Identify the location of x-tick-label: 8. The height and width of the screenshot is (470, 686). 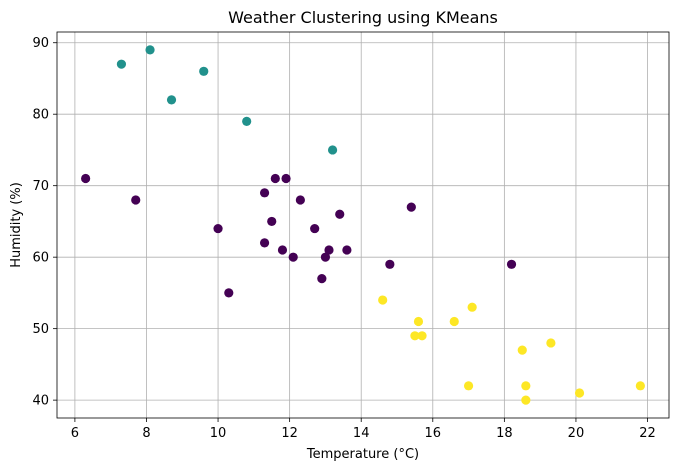
(146, 433).